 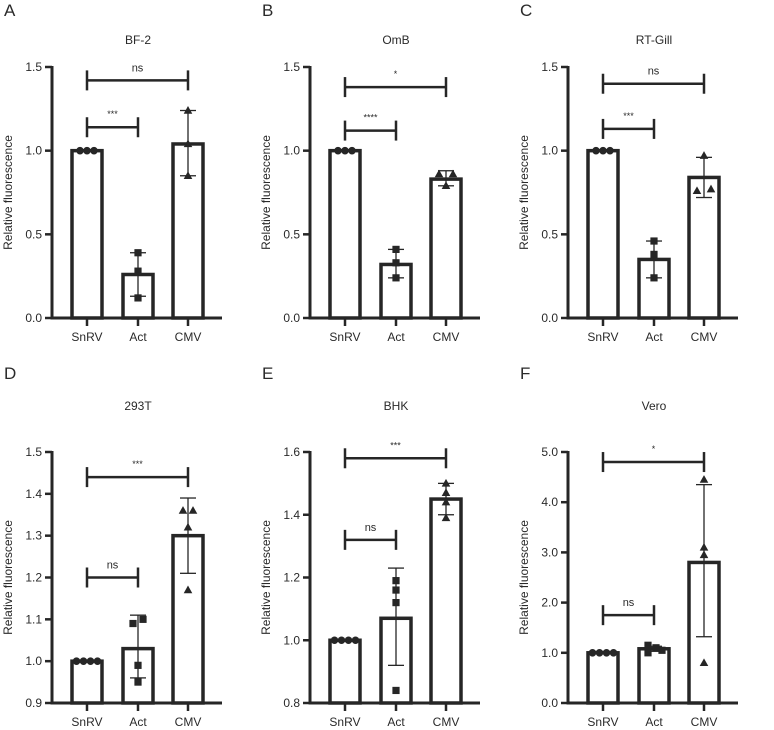 What do you see at coordinates (267, 10) in the screenshot?
I see `panel-letter: B` at bounding box center [267, 10].